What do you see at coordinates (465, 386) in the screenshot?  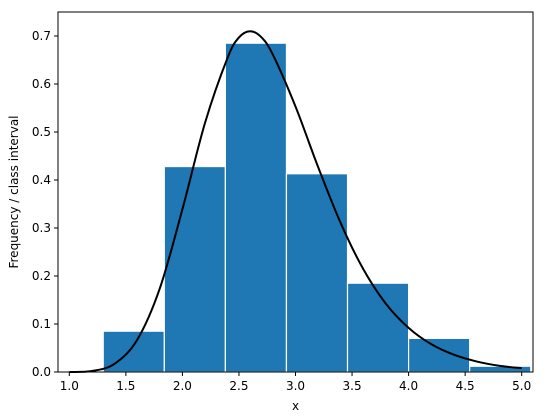 I see `x-tick-label: 4.5` at bounding box center [465, 386].